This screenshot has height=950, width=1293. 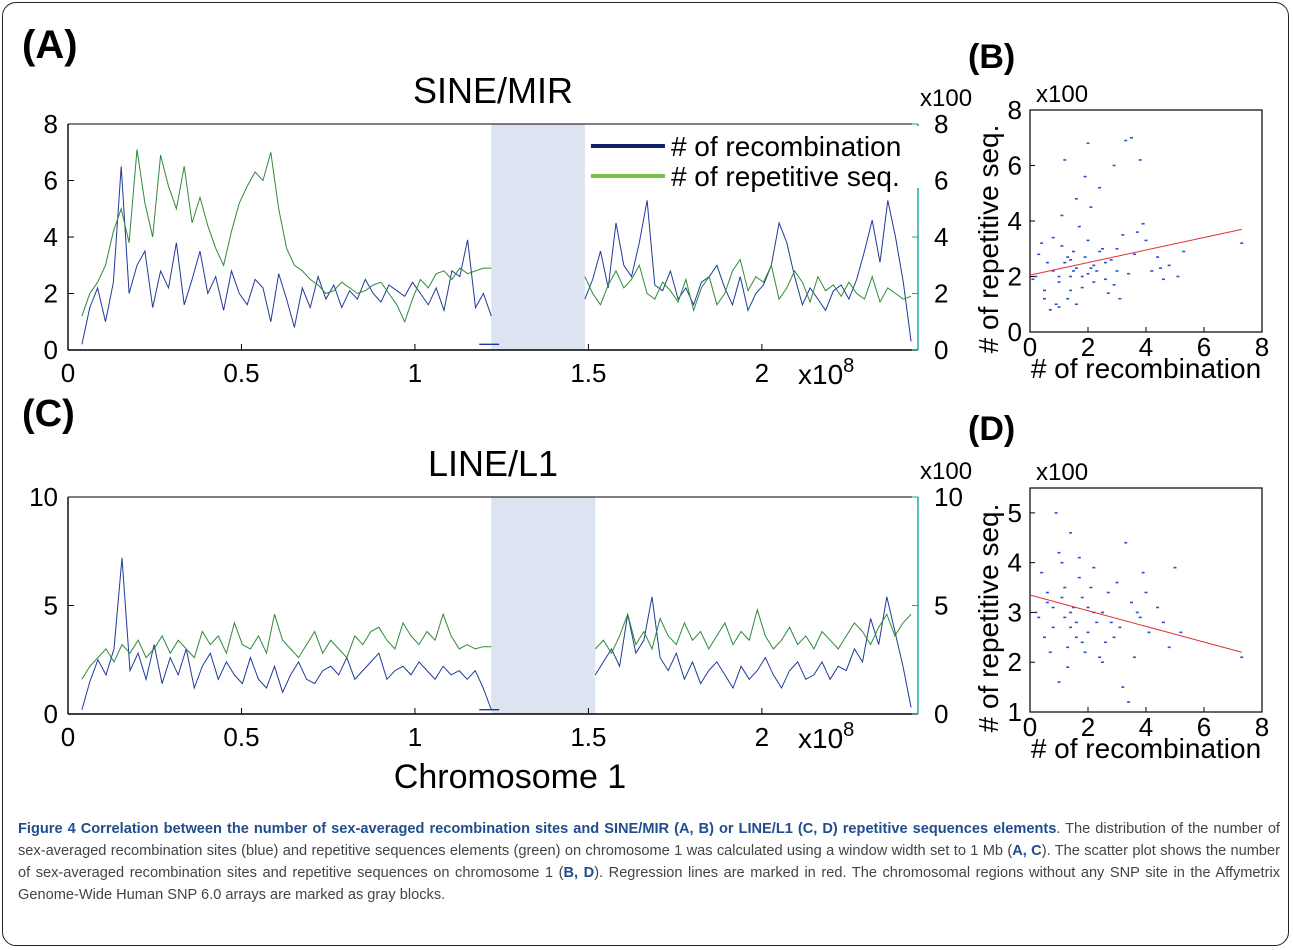 I want to click on panel-b-ytick-label: 4, so click(x=1015, y=221).